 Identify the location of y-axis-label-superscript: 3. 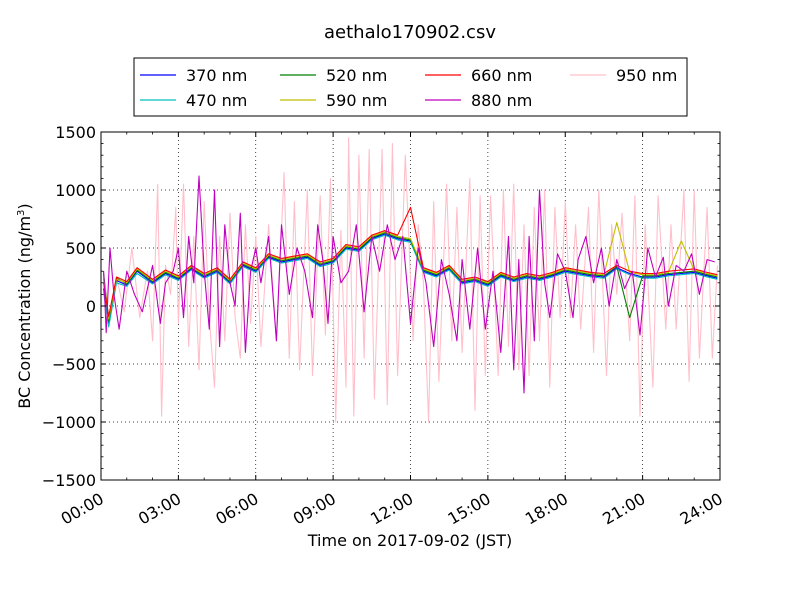
(21, 213).